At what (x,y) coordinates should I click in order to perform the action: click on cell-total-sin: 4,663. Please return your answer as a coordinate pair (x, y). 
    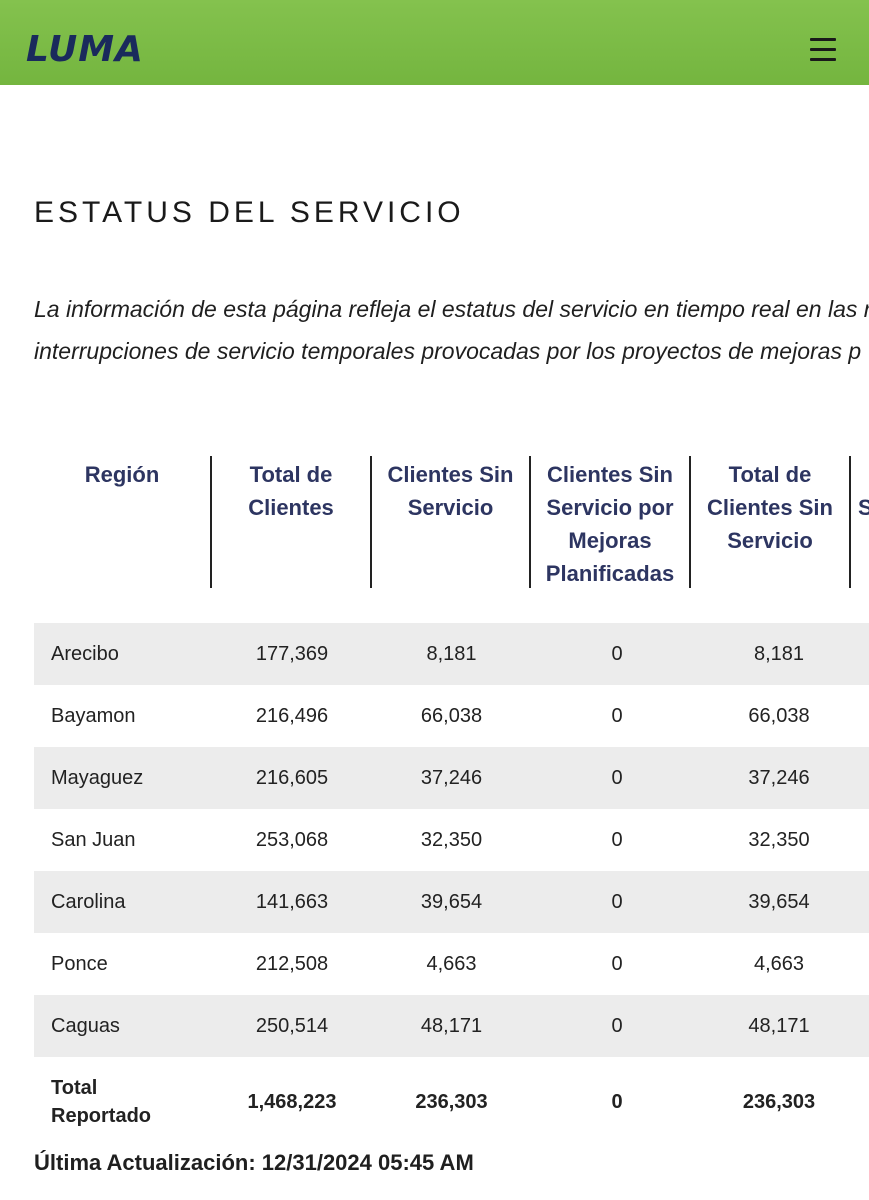
    Looking at the image, I should click on (779, 964).